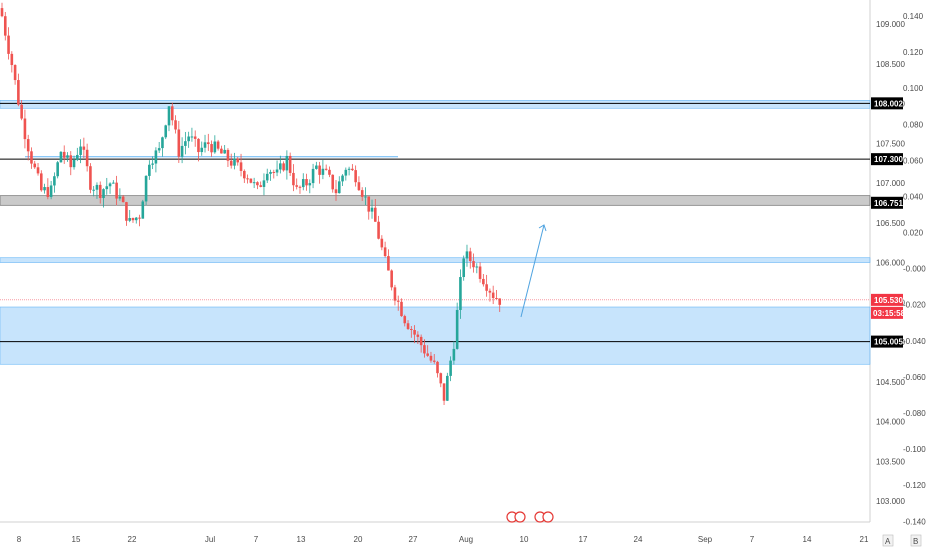 The width and height of the screenshot is (932, 550). Describe the element at coordinates (889, 313) in the screenshot. I see `countdown-label: 03:15:58` at that location.